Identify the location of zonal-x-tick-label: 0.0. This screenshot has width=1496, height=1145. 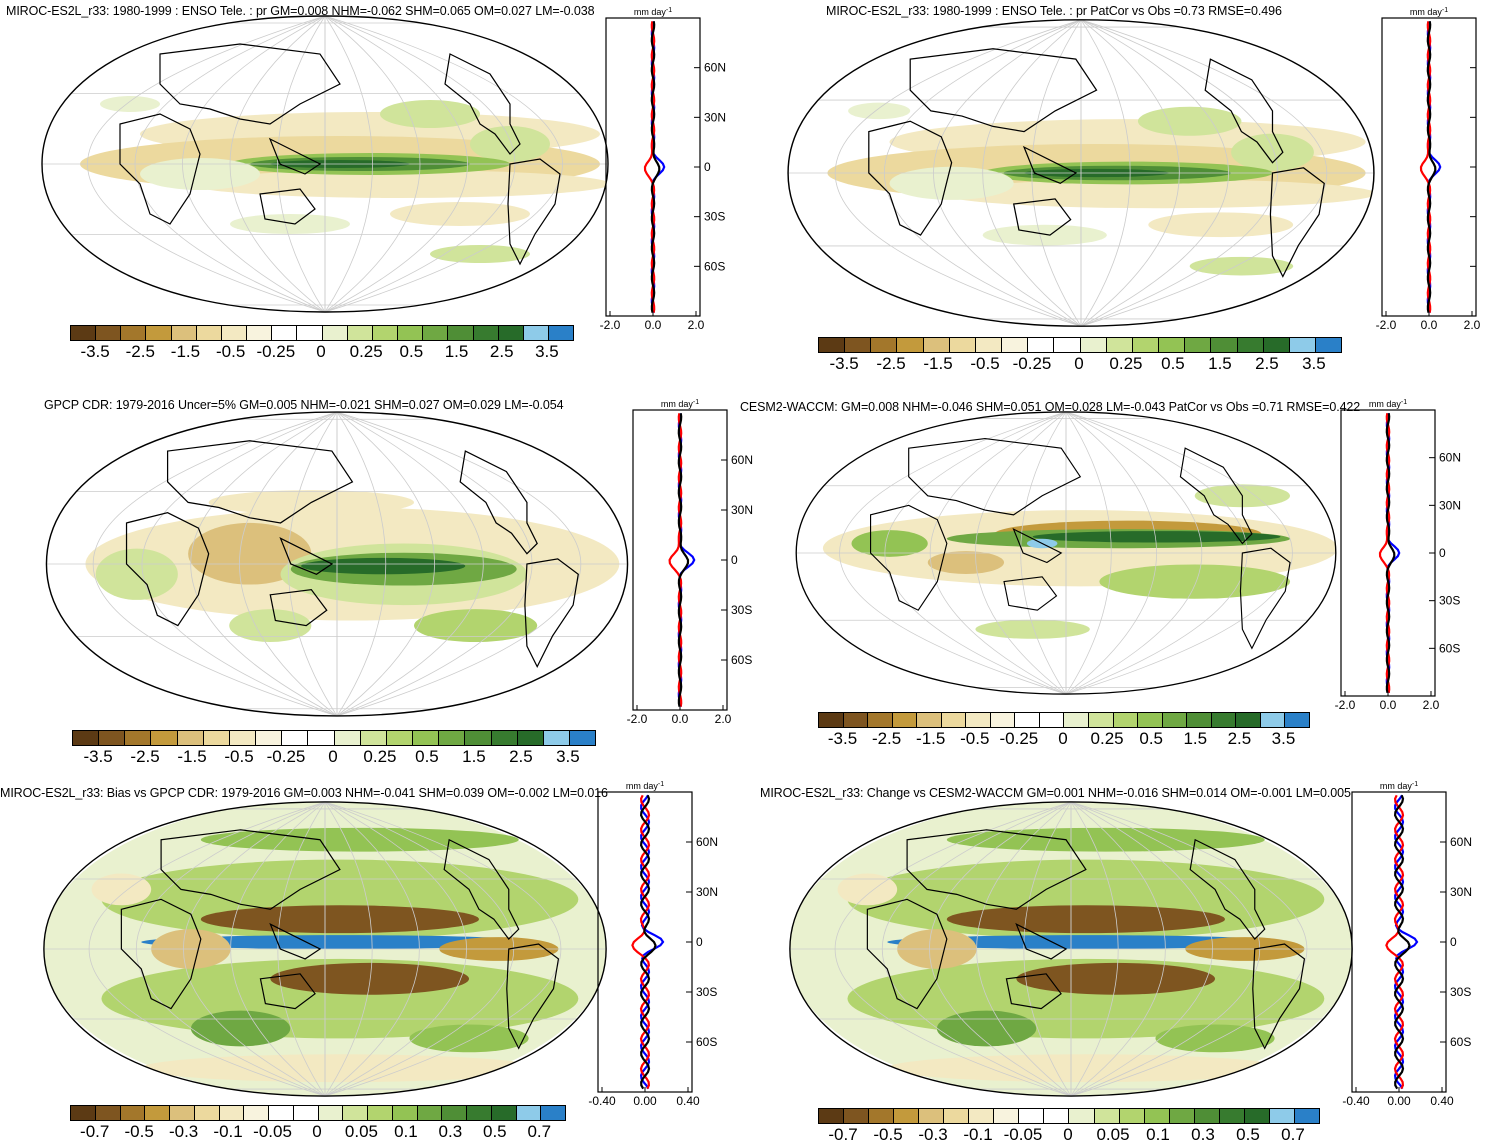
(1429, 325).